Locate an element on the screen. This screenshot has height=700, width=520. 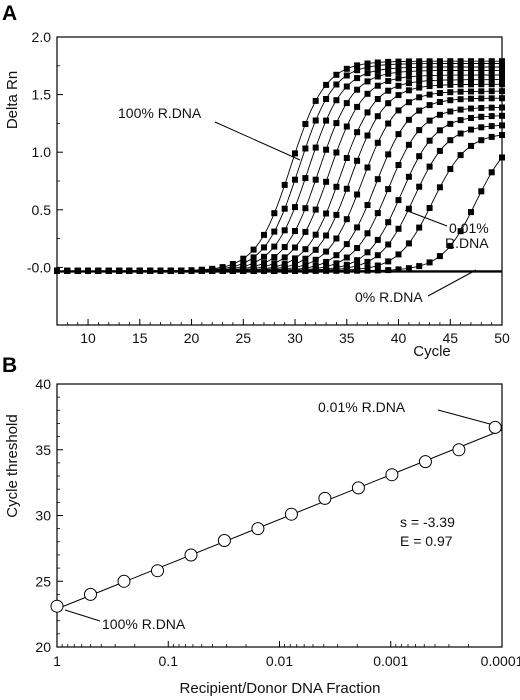
panel-a-x-tick-label: 15 is located at coordinates (140, 338).